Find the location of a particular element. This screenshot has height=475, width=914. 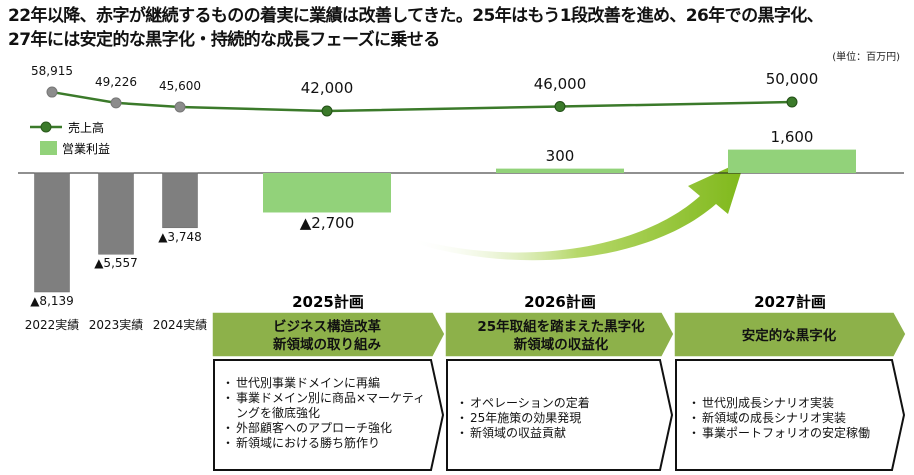

plan-year-2025: 2025計画 is located at coordinates (328, 302).